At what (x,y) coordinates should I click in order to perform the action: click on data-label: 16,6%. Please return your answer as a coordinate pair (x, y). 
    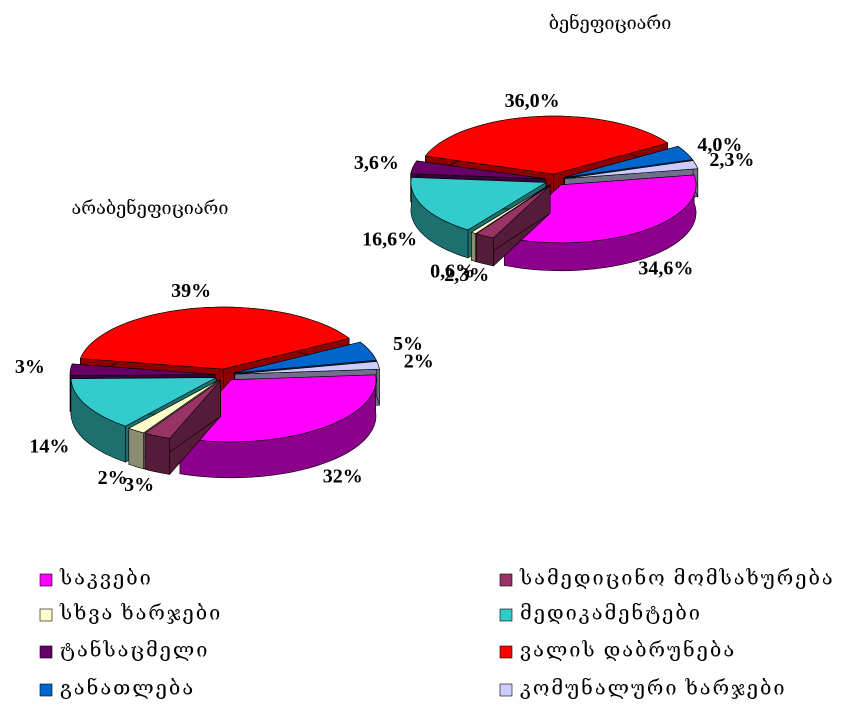
    Looking at the image, I should click on (389, 240).